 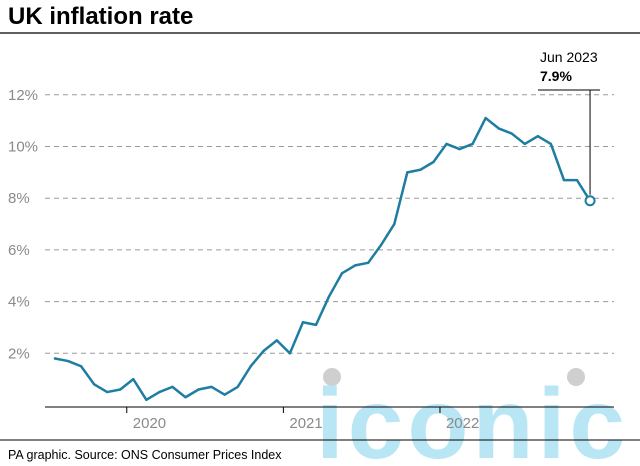 What do you see at coordinates (576, 377) in the screenshot?
I see `watermark-dot-right` at bounding box center [576, 377].